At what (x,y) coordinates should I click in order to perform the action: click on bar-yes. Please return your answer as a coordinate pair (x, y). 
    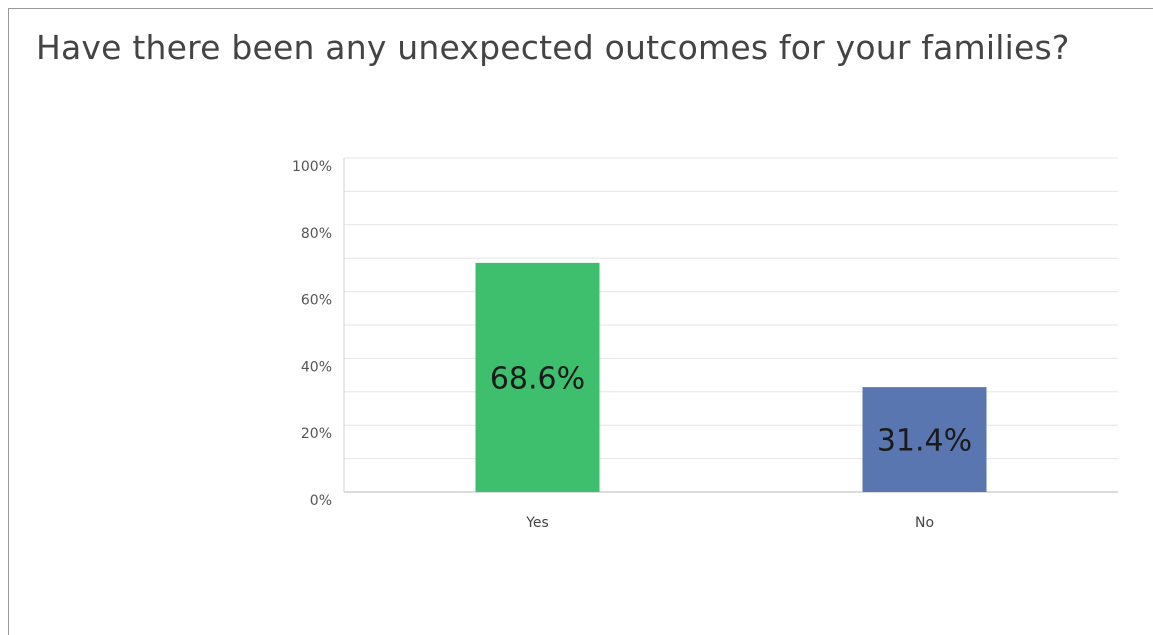
    Looking at the image, I should click on (537, 377).